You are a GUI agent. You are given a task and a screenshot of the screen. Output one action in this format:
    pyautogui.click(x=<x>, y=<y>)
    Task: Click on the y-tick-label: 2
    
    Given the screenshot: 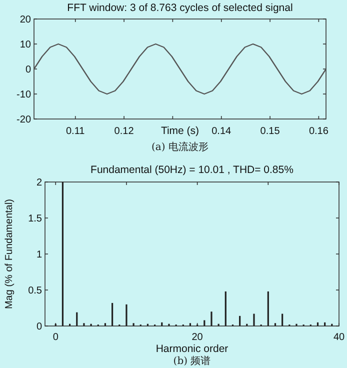 What is the action you would take?
    pyautogui.click(x=39, y=183)
    